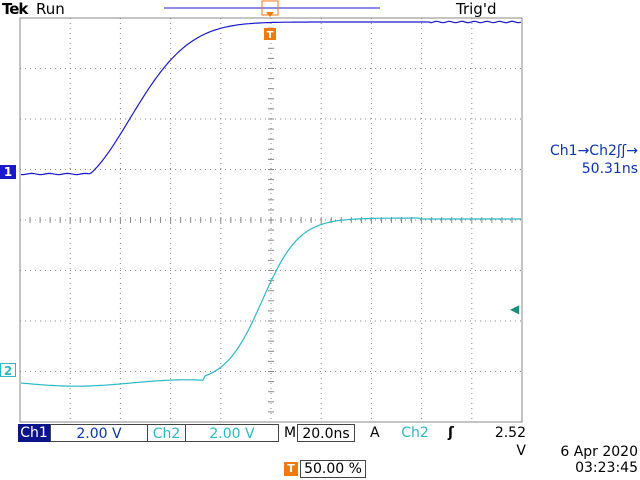 The height and width of the screenshot is (480, 640). I want to click on trigger-label: A, so click(375, 433).